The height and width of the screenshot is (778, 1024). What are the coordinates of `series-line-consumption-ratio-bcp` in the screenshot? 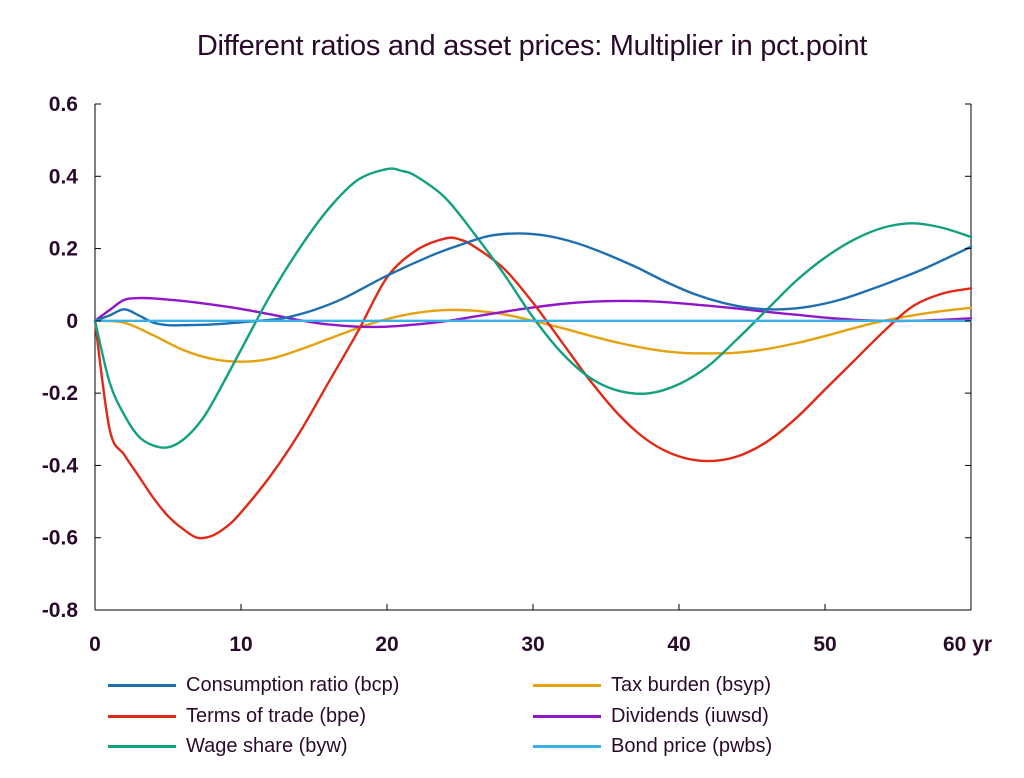 It's located at (533, 279).